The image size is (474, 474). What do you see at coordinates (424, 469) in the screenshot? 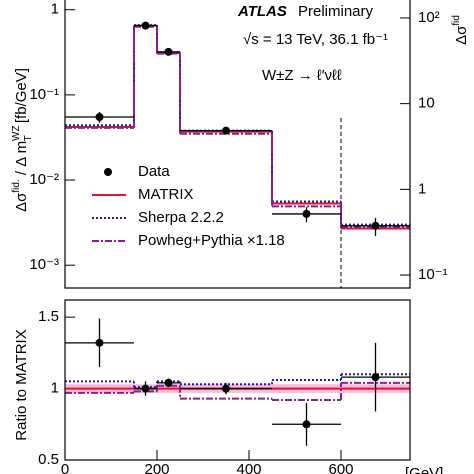
I see `x-axis-title: [GeV]` at bounding box center [424, 469].